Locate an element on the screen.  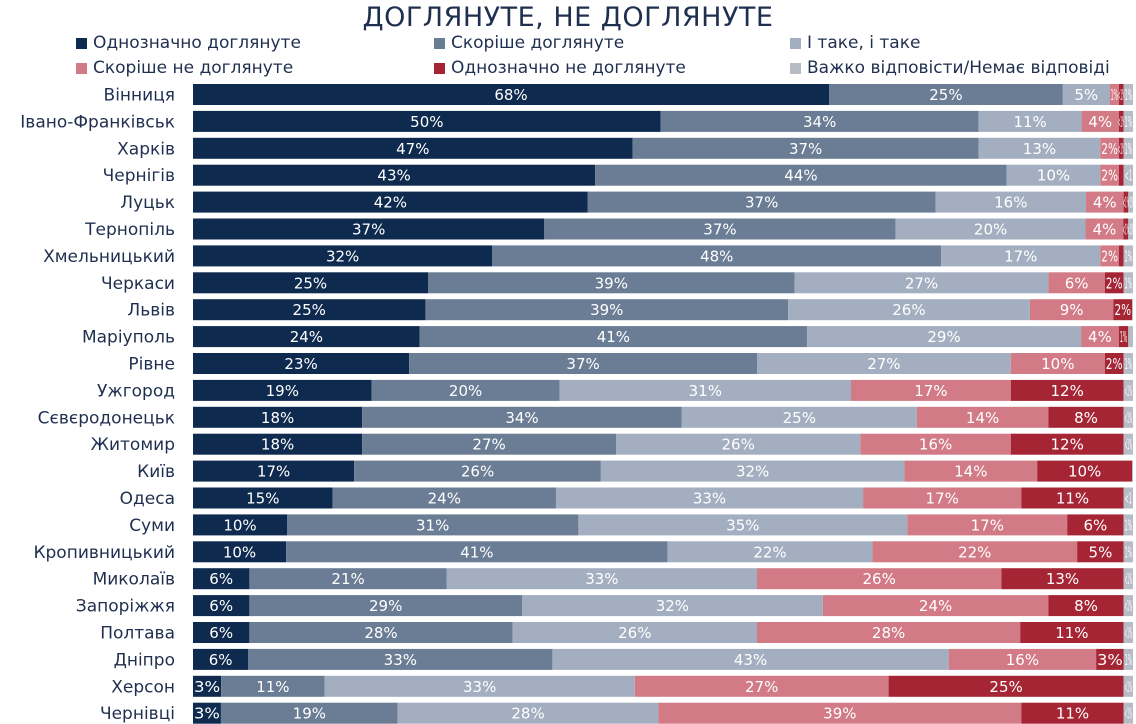
data-label: 31% is located at coordinates (432, 525).